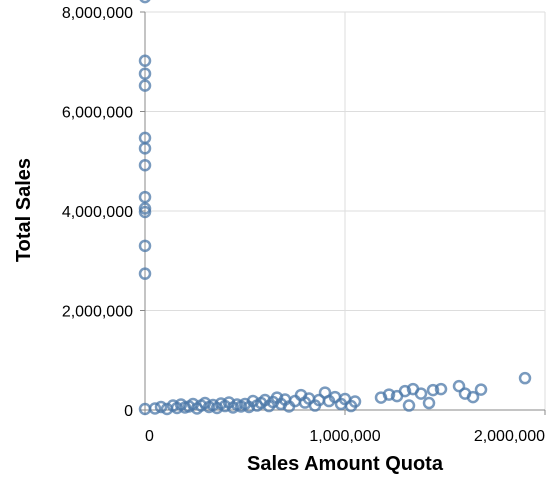  What do you see at coordinates (128, 411) in the screenshot?
I see `y-tick-label: 0` at bounding box center [128, 411].